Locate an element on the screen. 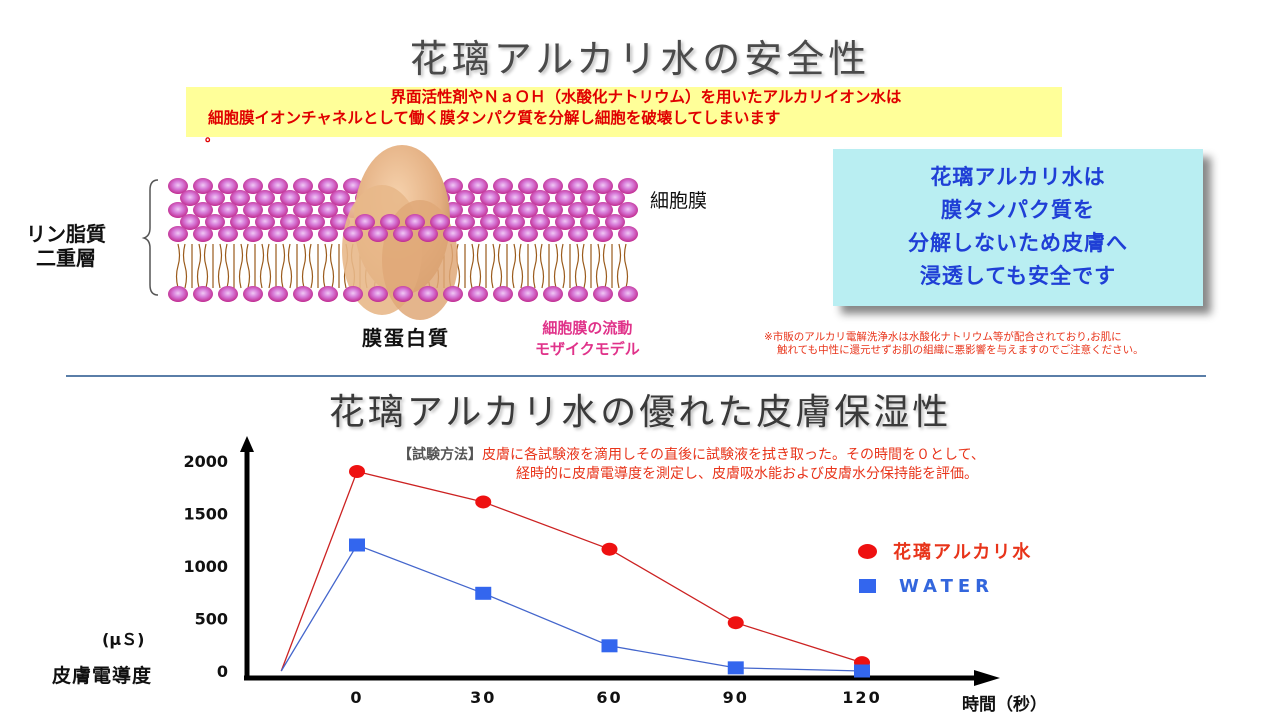 The width and height of the screenshot is (1280, 720). x-tick-label: 60 is located at coordinates (609, 697).